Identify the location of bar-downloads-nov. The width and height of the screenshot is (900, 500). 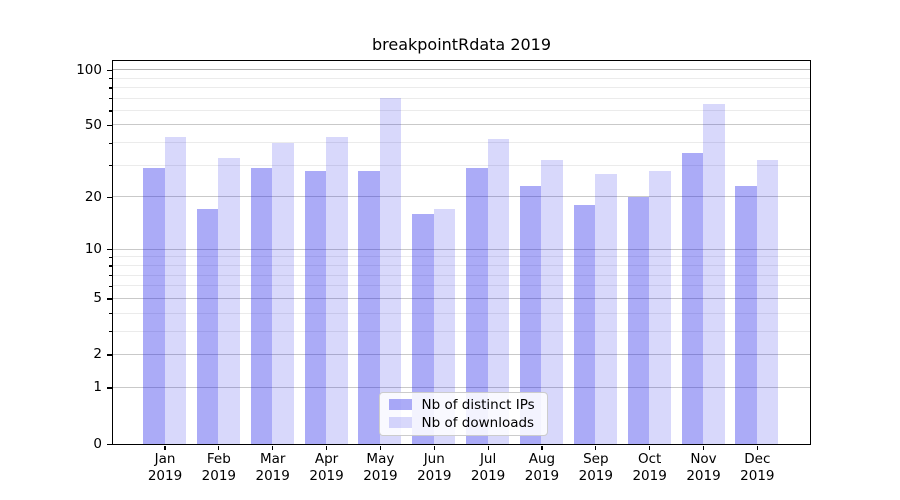
(714, 274).